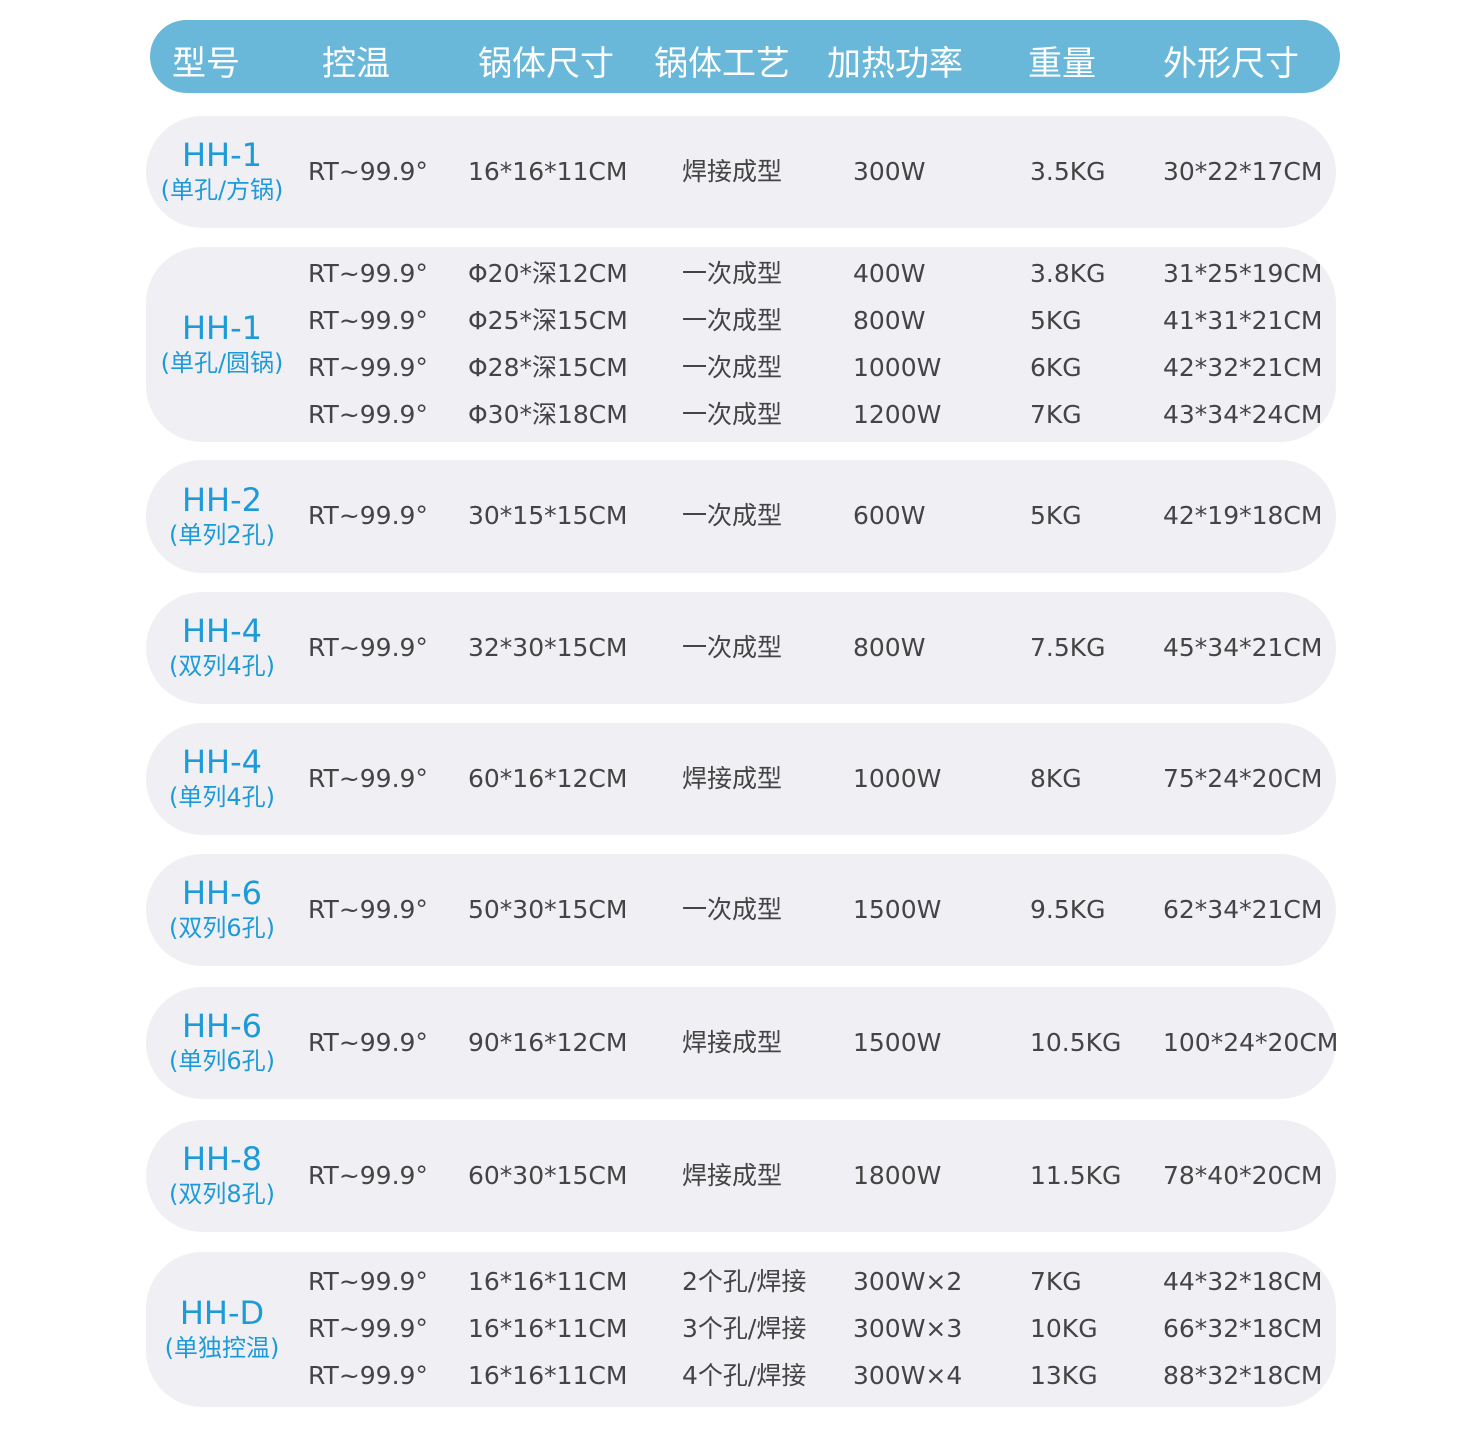 Image resolution: width=1465 pixels, height=1440 pixels. Describe the element at coordinates (1068, 273) in the screenshot. I see `cell-weight: 3.8KG` at that location.